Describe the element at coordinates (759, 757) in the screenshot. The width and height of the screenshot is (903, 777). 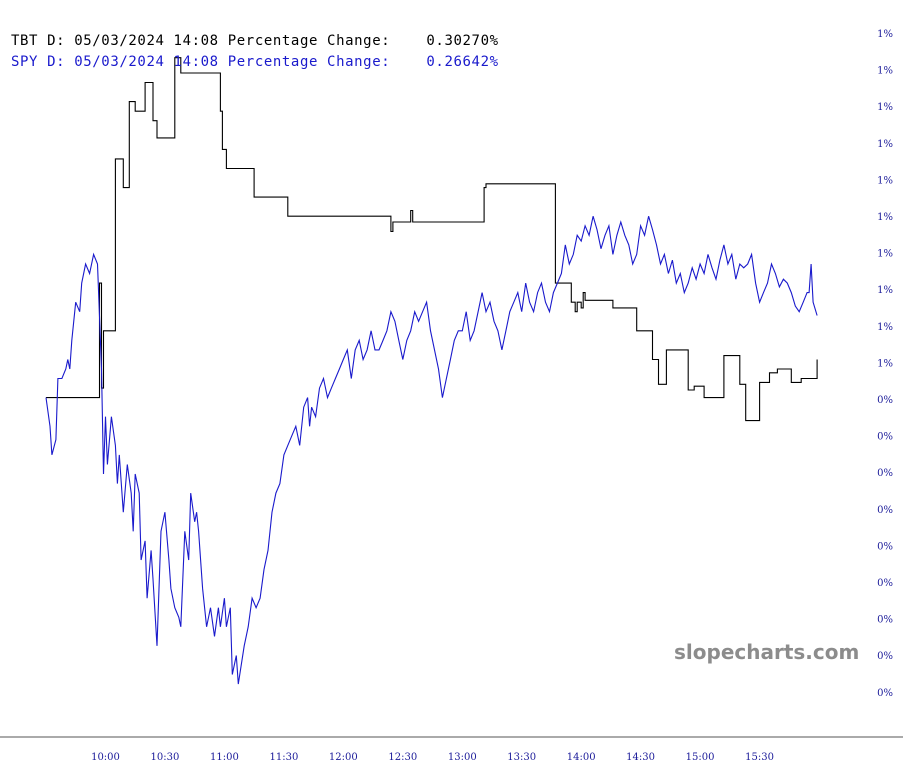
I see `x-tick-label: 15:30` at that location.